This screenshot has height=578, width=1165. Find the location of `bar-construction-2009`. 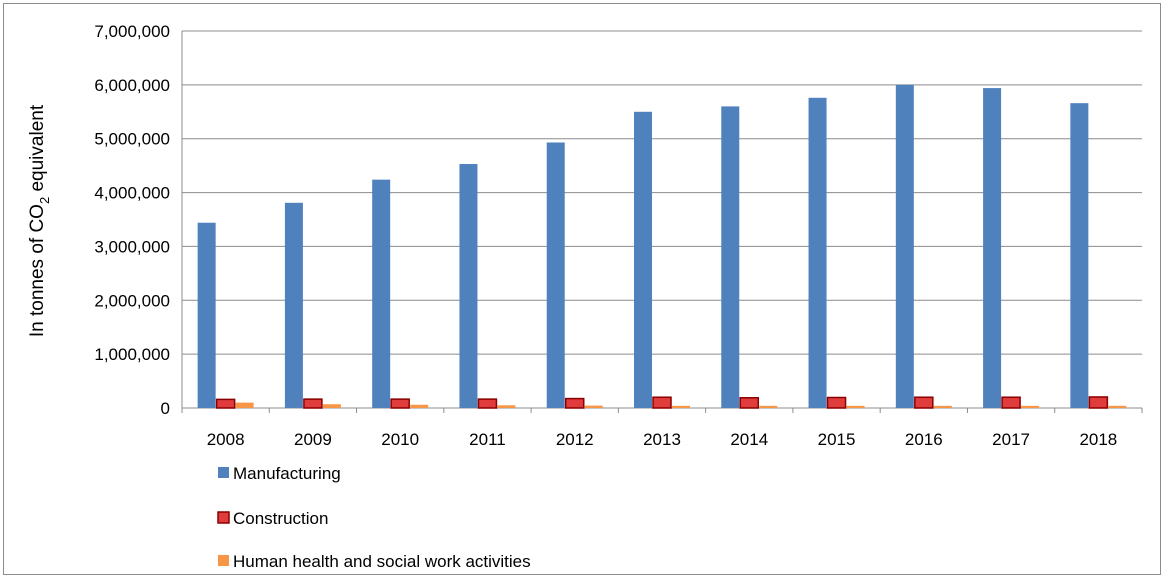

bar-construction-2009 is located at coordinates (313, 403).